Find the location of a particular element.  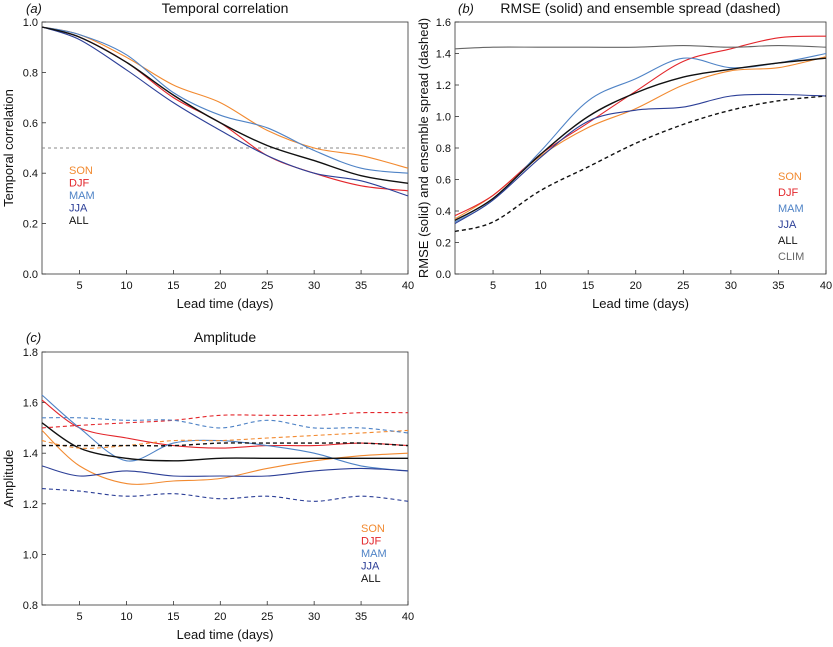

series-line-mam-dashed is located at coordinates (225, 425).